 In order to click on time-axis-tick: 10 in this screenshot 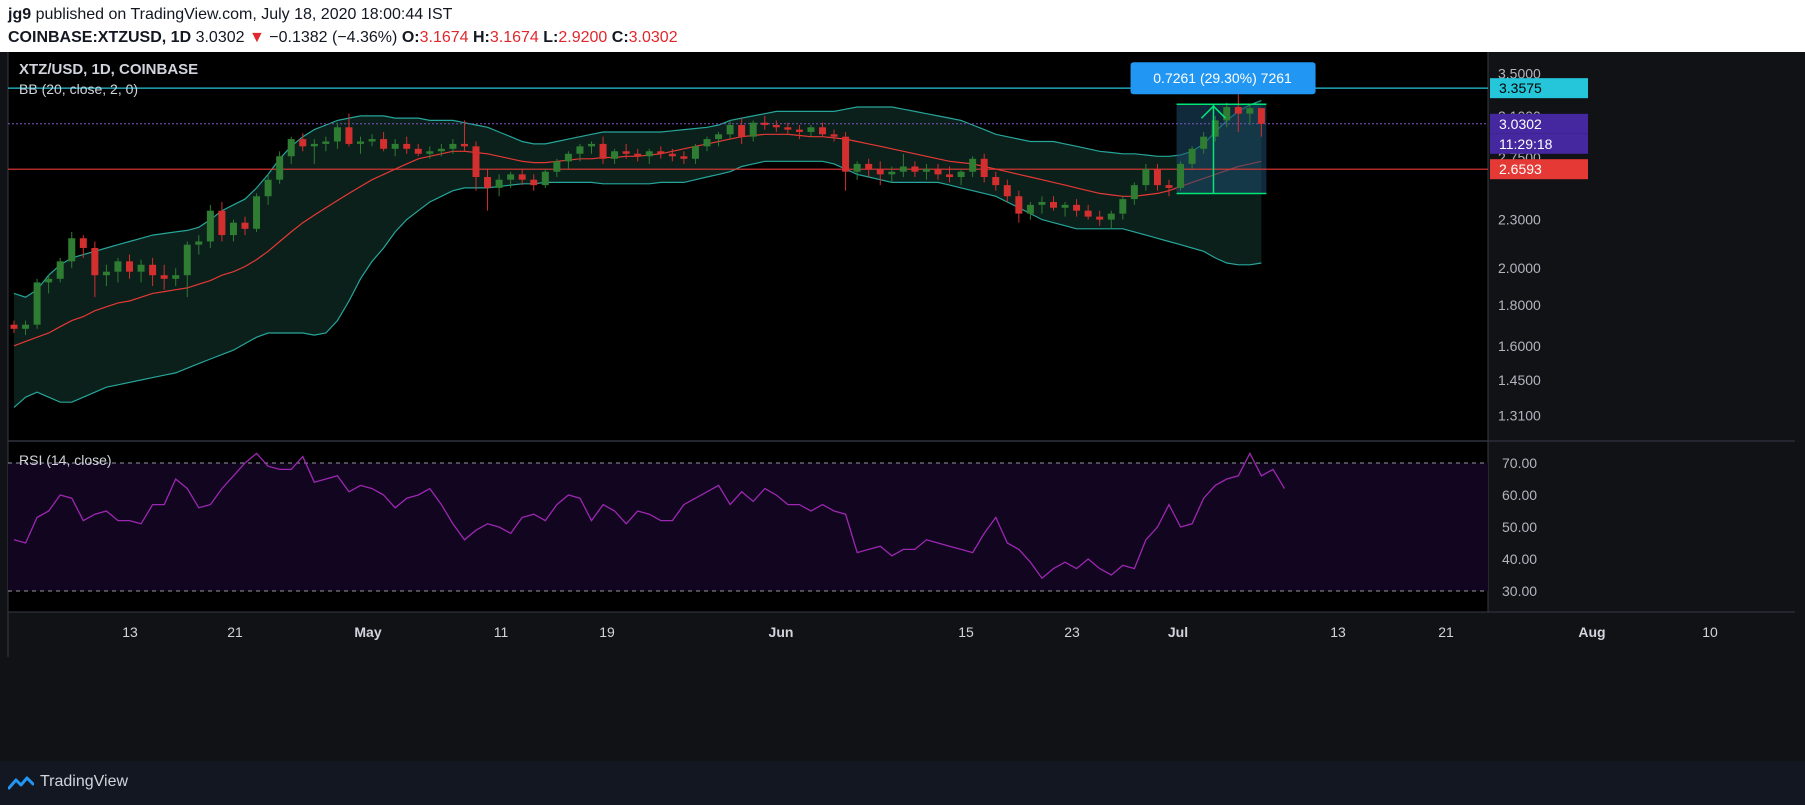, I will do `click(1710, 632)`.